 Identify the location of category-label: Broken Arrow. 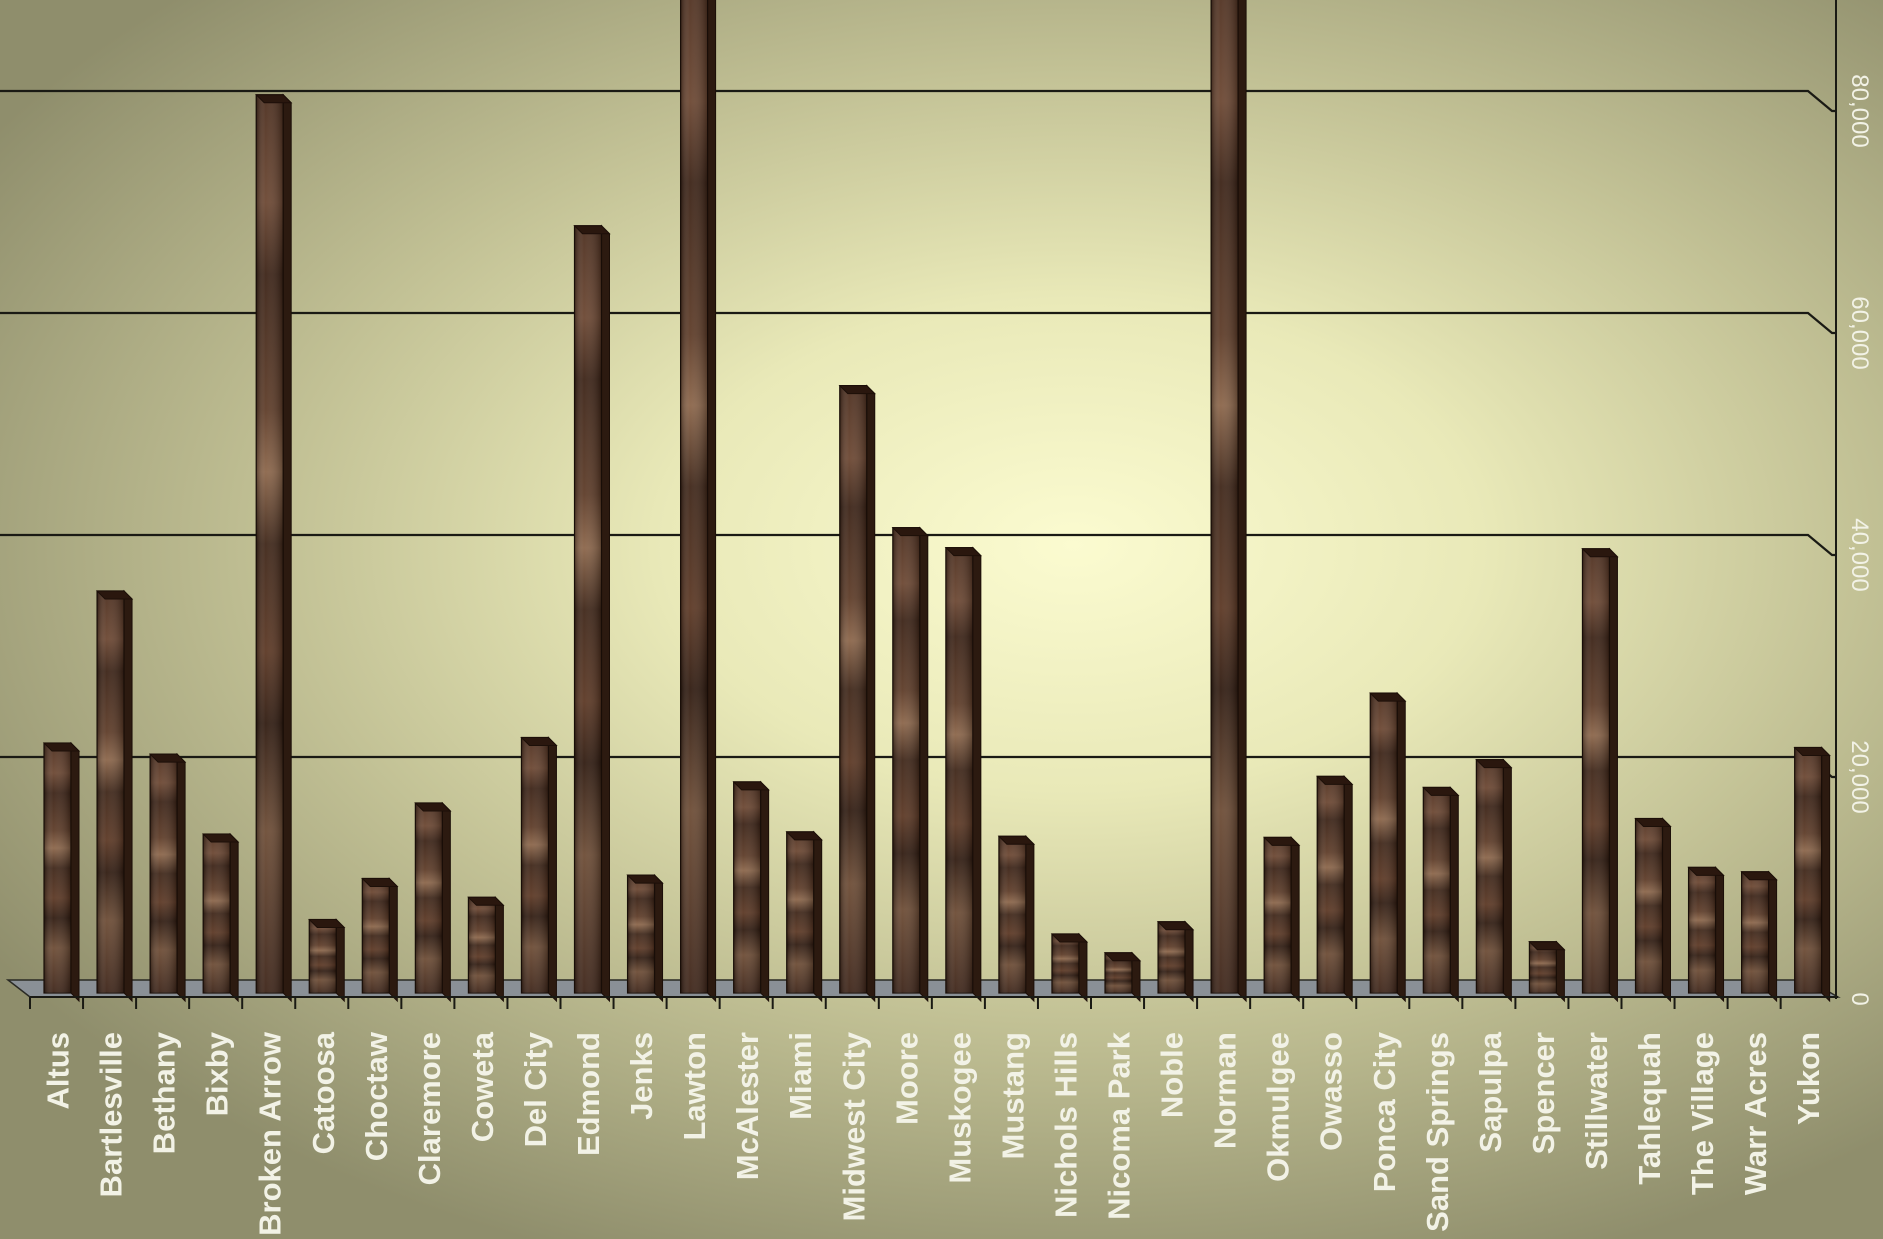
(270, 1133).